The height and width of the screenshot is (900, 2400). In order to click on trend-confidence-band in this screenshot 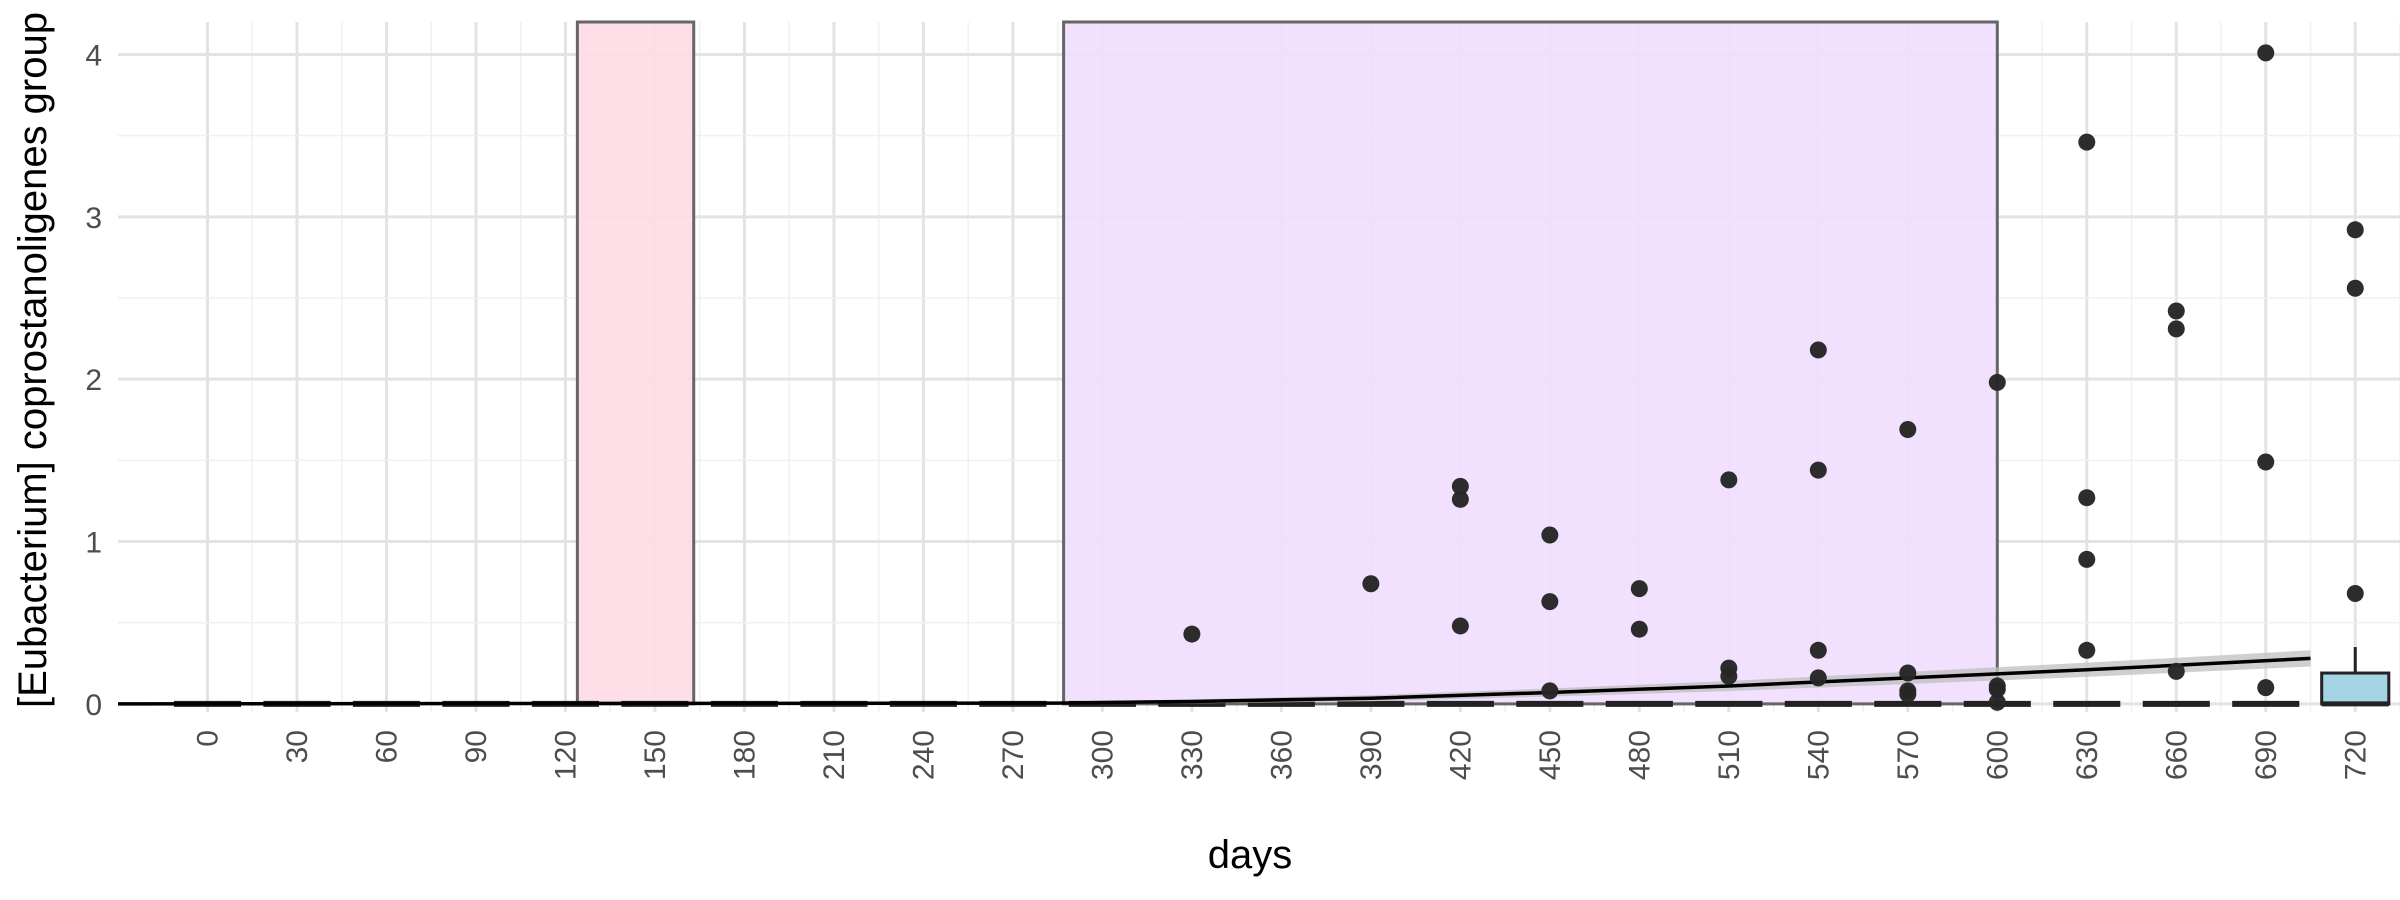, I will do `click(1214, 677)`.